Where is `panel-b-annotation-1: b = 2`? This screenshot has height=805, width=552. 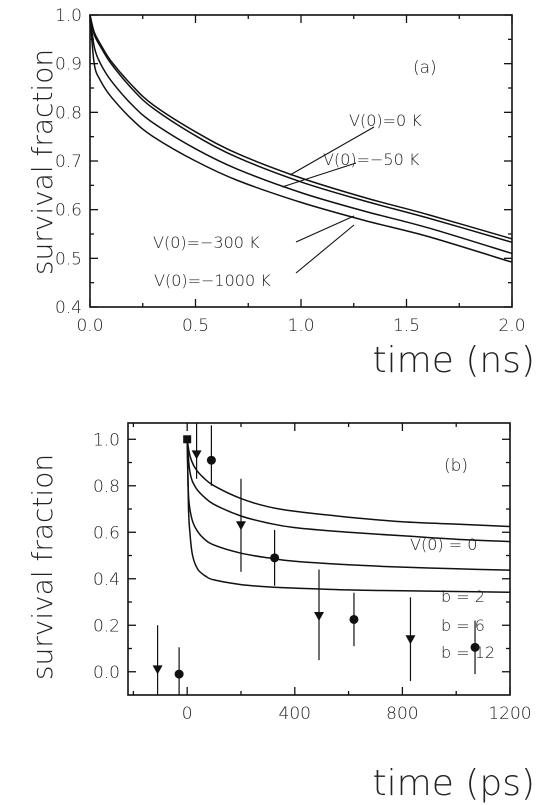
panel-b-annotation-1: b = 2 is located at coordinates (463, 596).